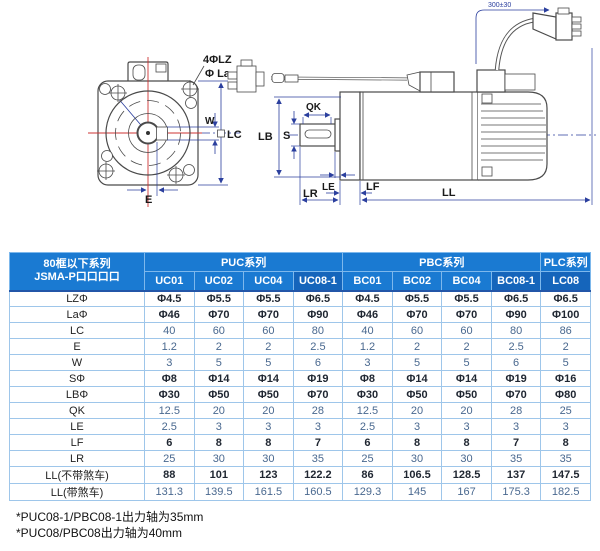 Image resolution: width=600 pixels, height=551 pixels. Describe the element at coordinates (417, 281) in the screenshot. I see `column-header: BC02` at that location.